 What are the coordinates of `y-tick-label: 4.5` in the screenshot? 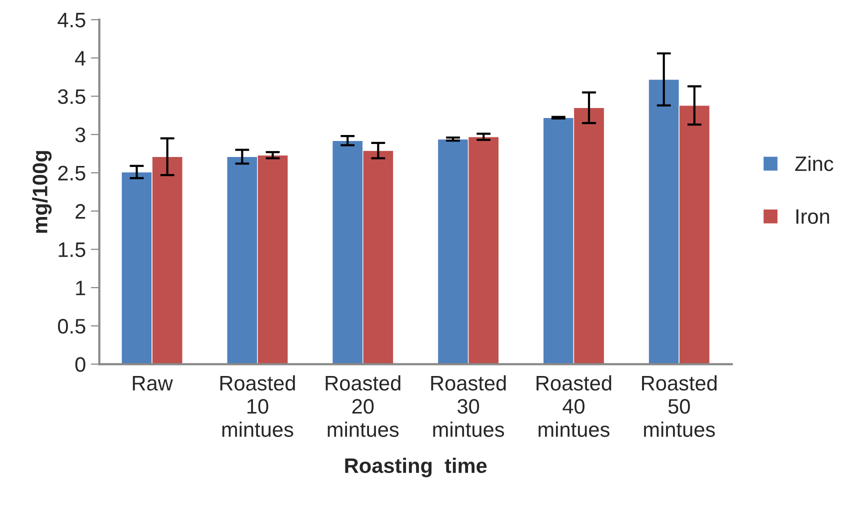 It's located at (72, 20).